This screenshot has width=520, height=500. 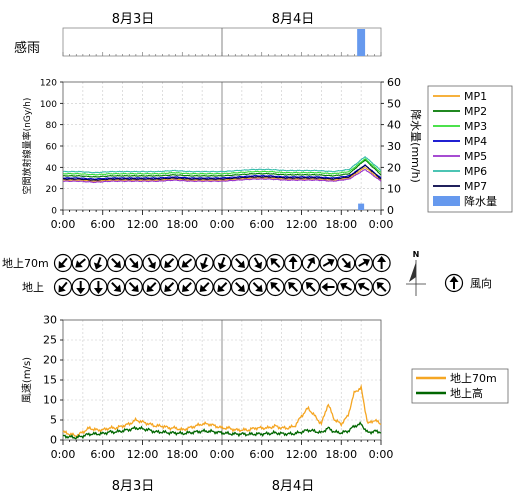 I want to click on wind-direction-legend-label: 風向, so click(x=481, y=283).